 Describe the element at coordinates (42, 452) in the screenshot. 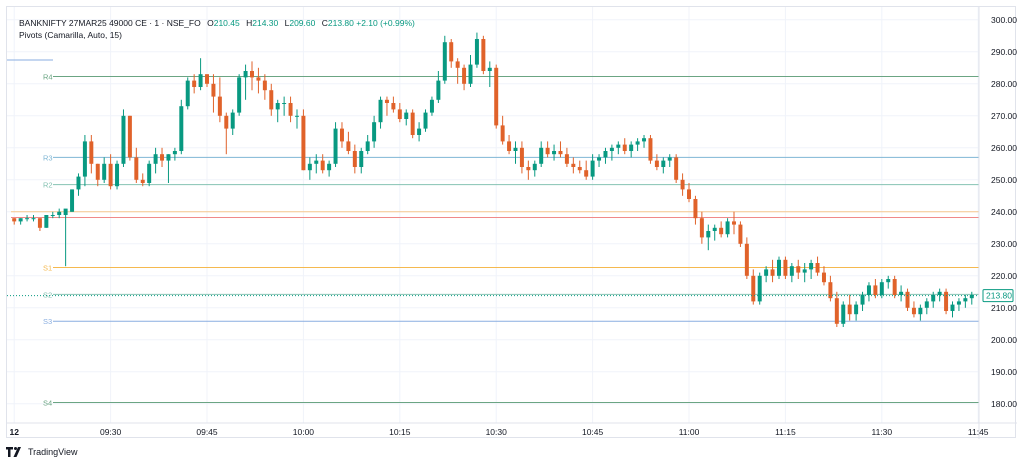

I see `tradingview-logo: TradingView` at that location.